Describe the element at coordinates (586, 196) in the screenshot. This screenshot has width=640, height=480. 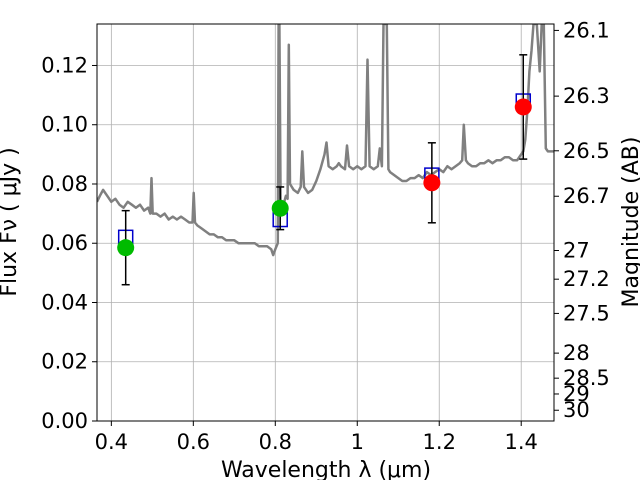
I see `y2-tick-label: 26.7` at that location.